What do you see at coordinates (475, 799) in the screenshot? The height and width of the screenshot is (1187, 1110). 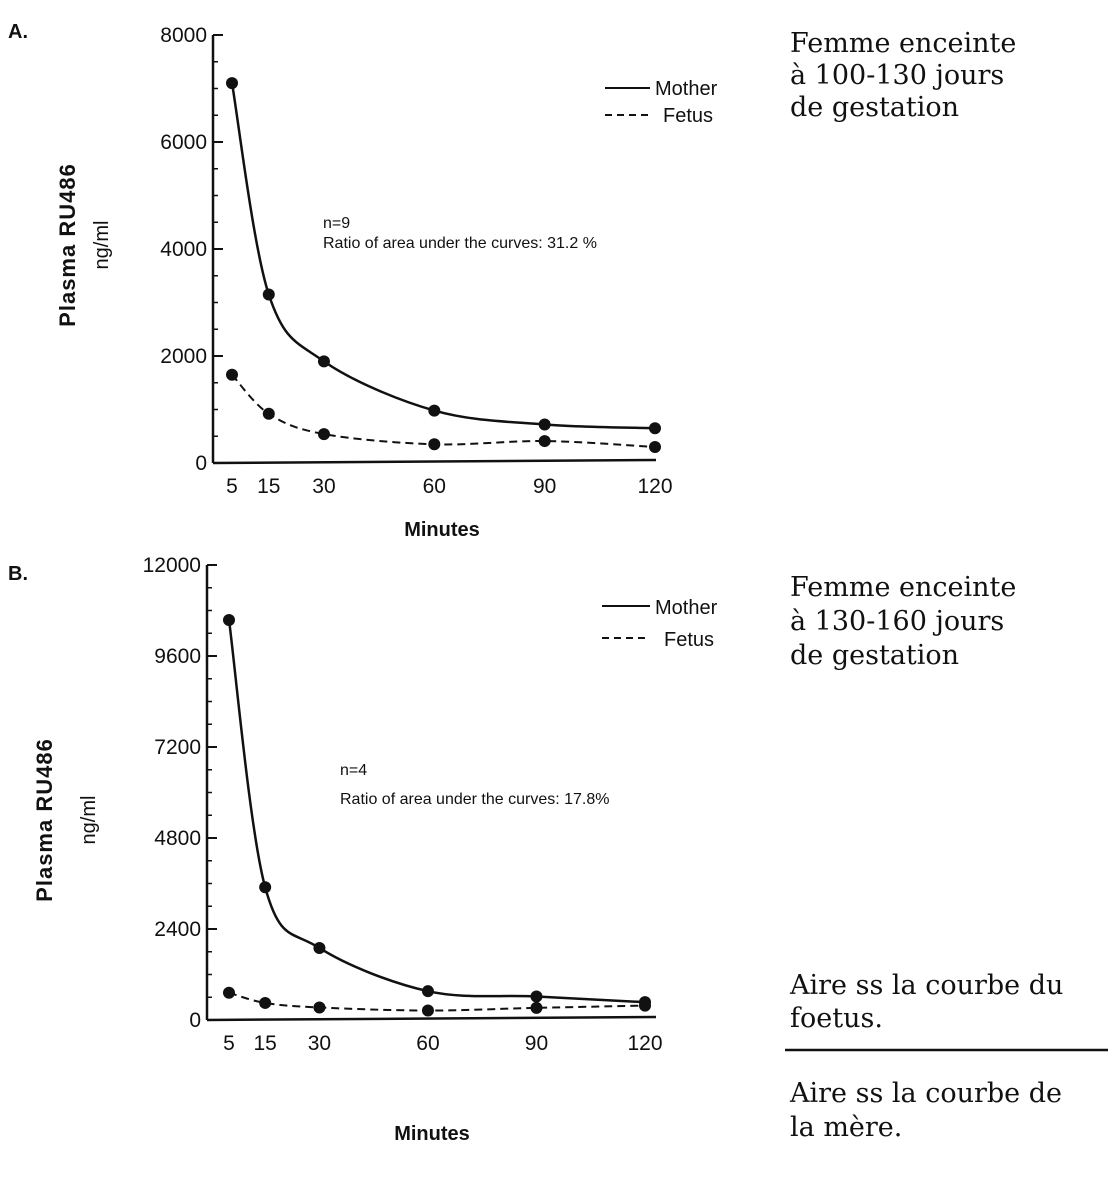 I see `annotation-ratio-b: Ratio of area under the curves: 17.8%` at bounding box center [475, 799].